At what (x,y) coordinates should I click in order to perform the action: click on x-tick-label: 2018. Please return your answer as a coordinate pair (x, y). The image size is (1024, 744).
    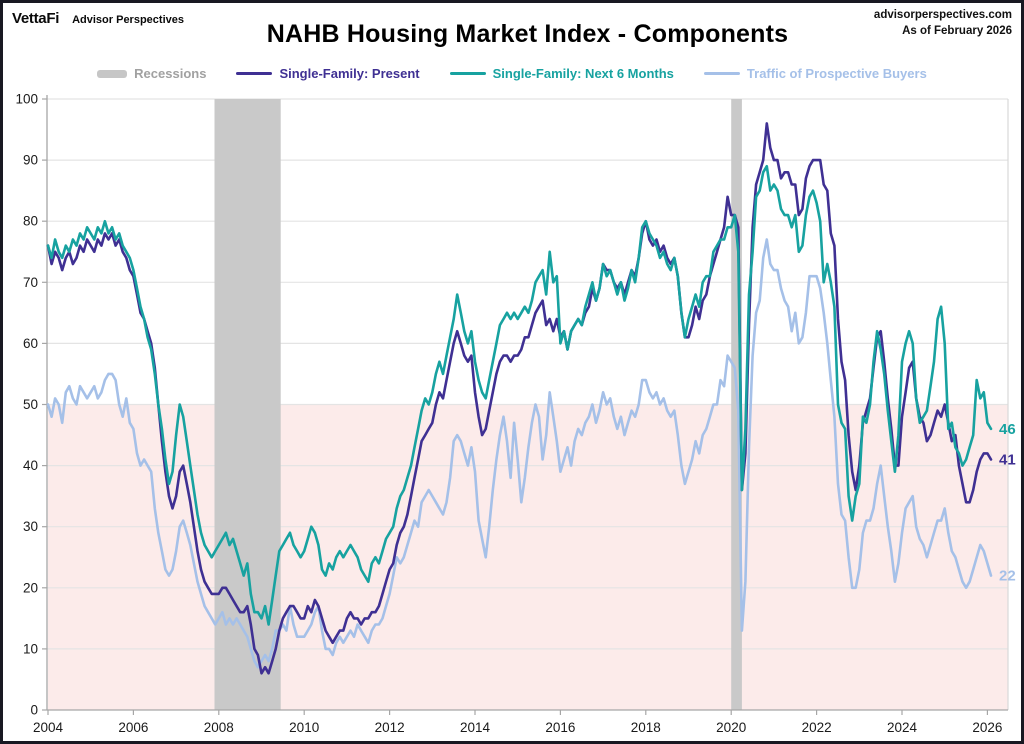
    Looking at the image, I should click on (646, 727).